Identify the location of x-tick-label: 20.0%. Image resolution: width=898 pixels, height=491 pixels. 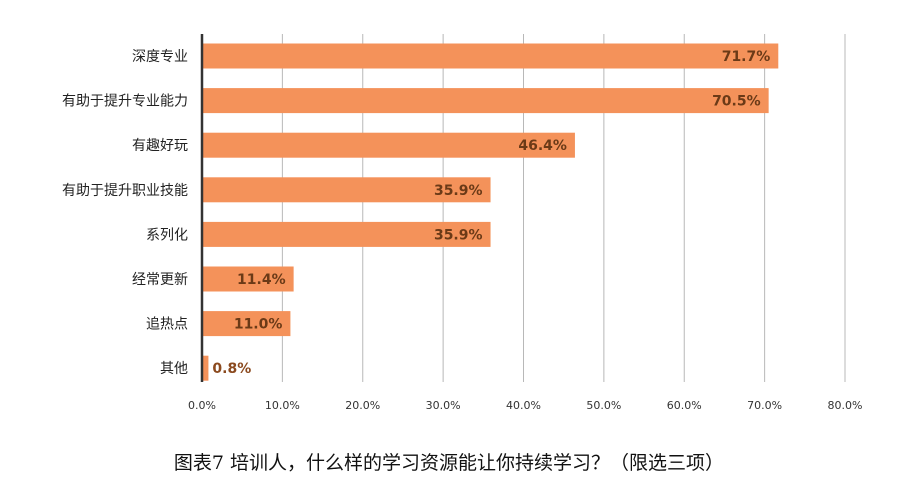
(362, 405).